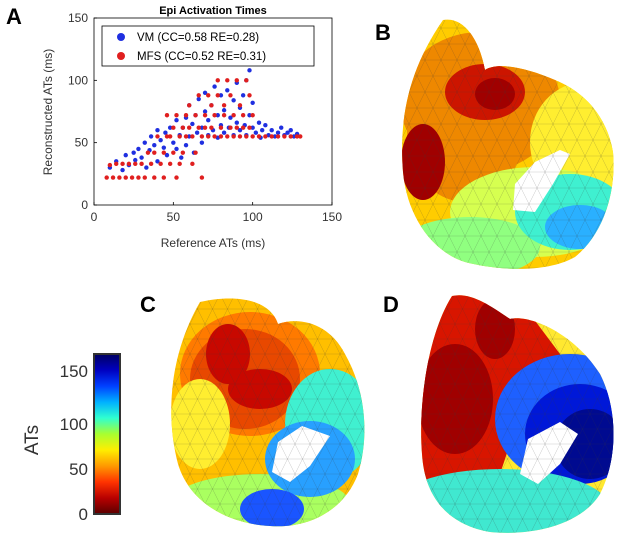 Image resolution: width=623 pixels, height=554 pixels. I want to click on y-tick-label: 0, so click(84, 205).